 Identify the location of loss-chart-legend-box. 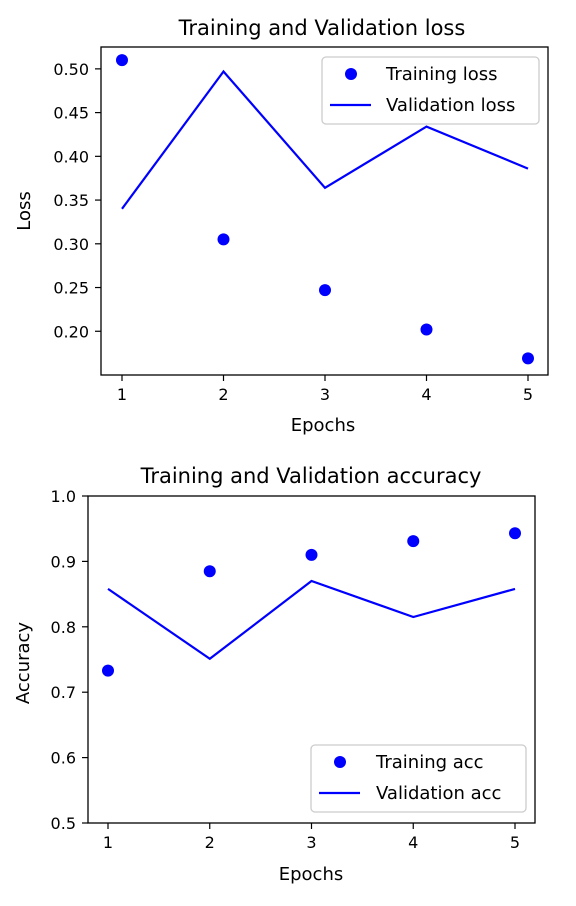
(430, 90).